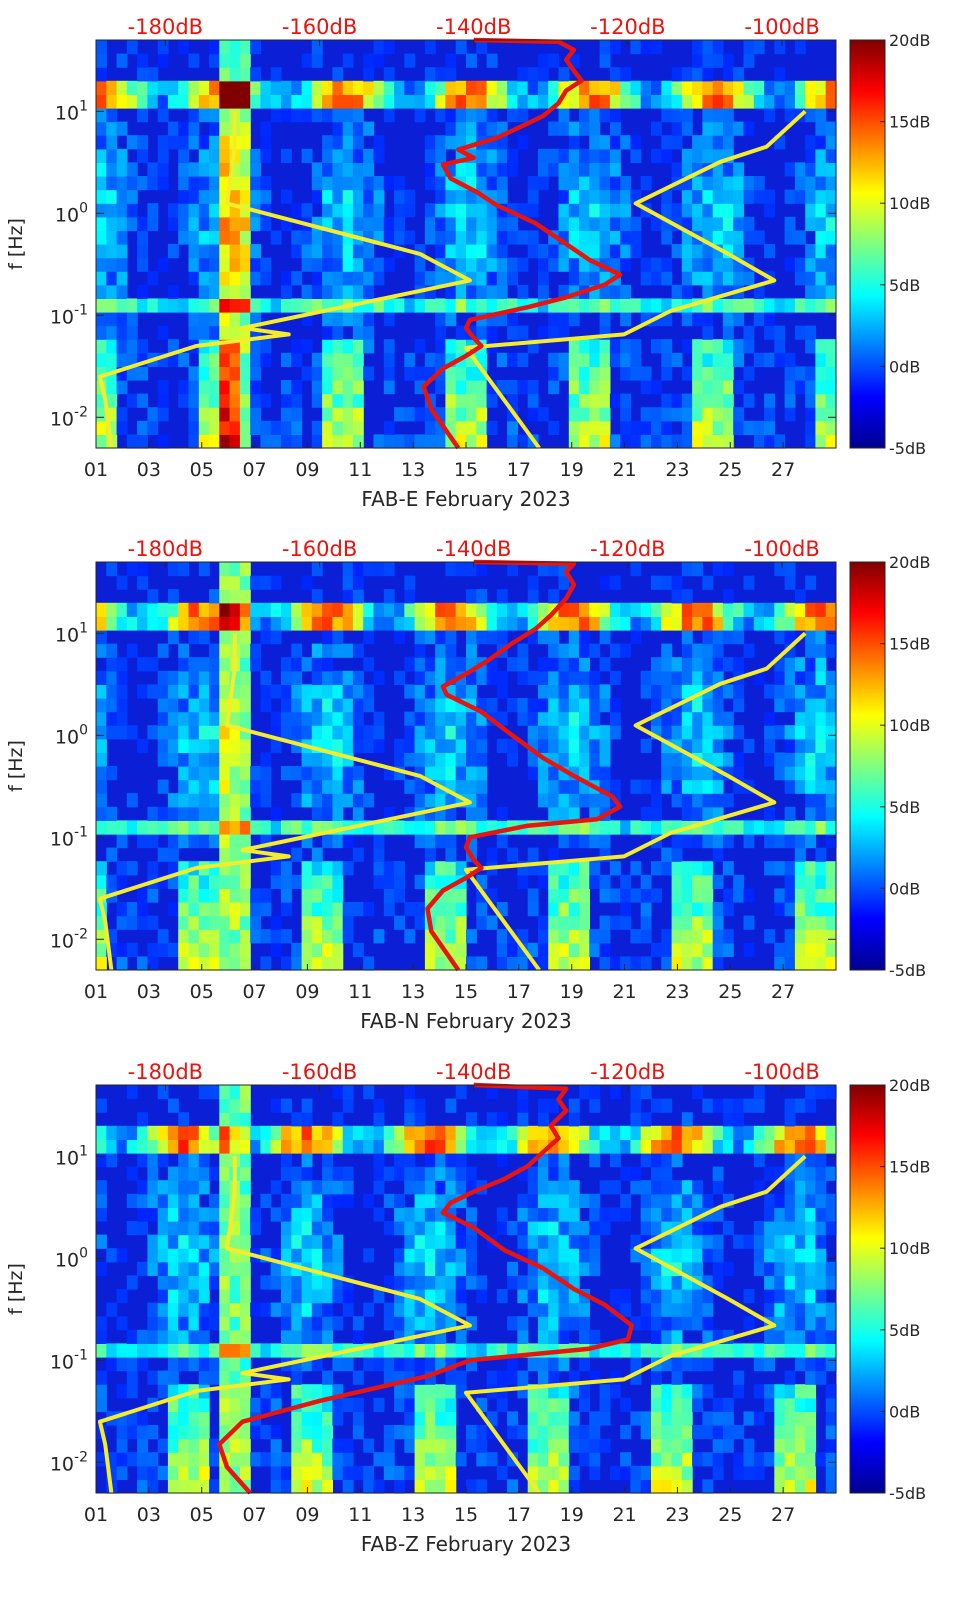  Describe the element at coordinates (907, 970) in the screenshot. I see `colorbar-label: -5dB` at that location.